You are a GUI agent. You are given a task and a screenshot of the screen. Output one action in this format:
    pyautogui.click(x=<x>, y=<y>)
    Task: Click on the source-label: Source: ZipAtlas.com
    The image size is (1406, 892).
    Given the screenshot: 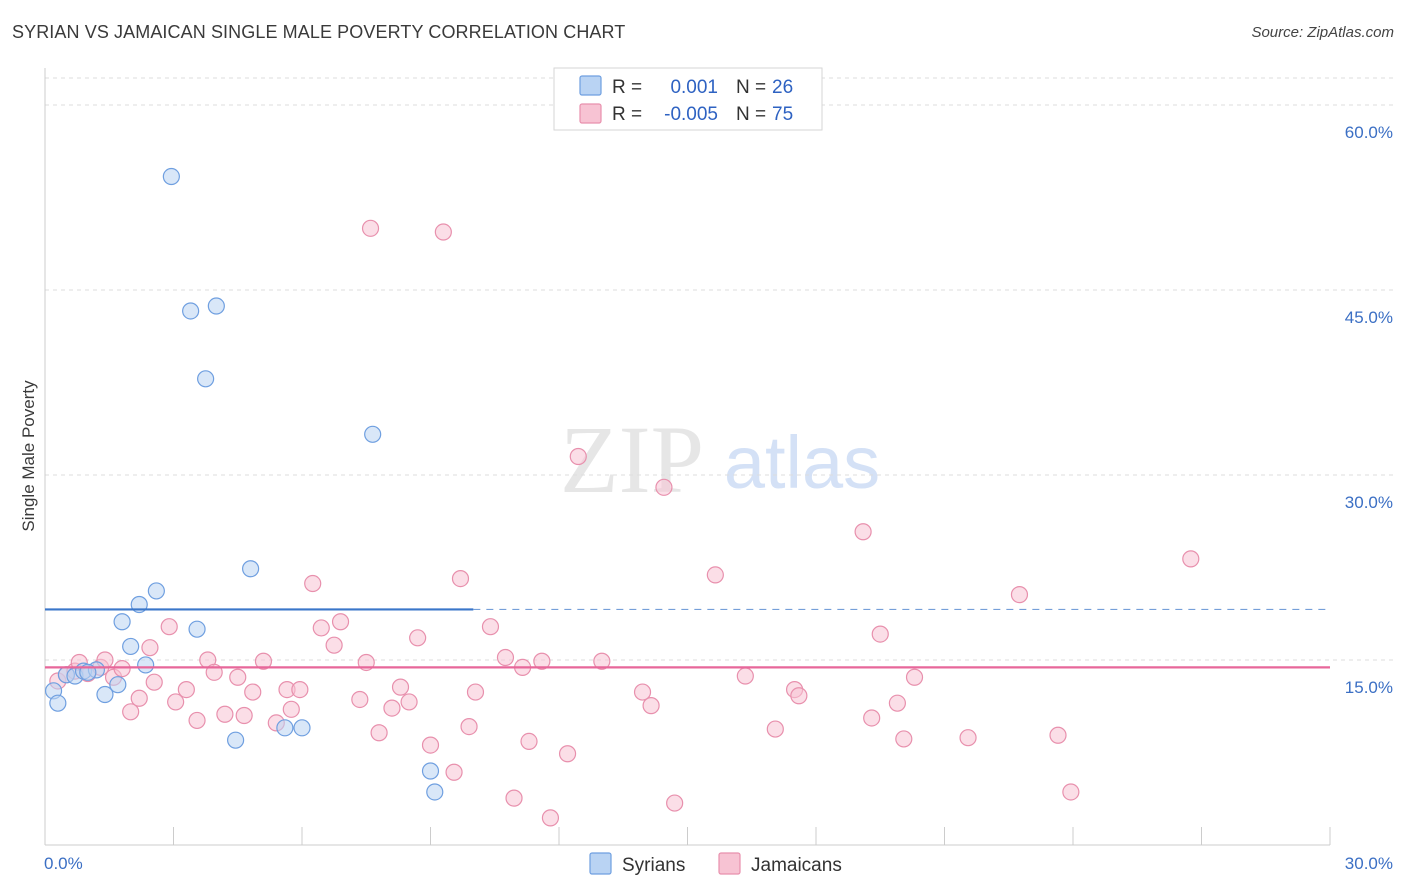 What is the action you would take?
    pyautogui.click(x=1322, y=32)
    